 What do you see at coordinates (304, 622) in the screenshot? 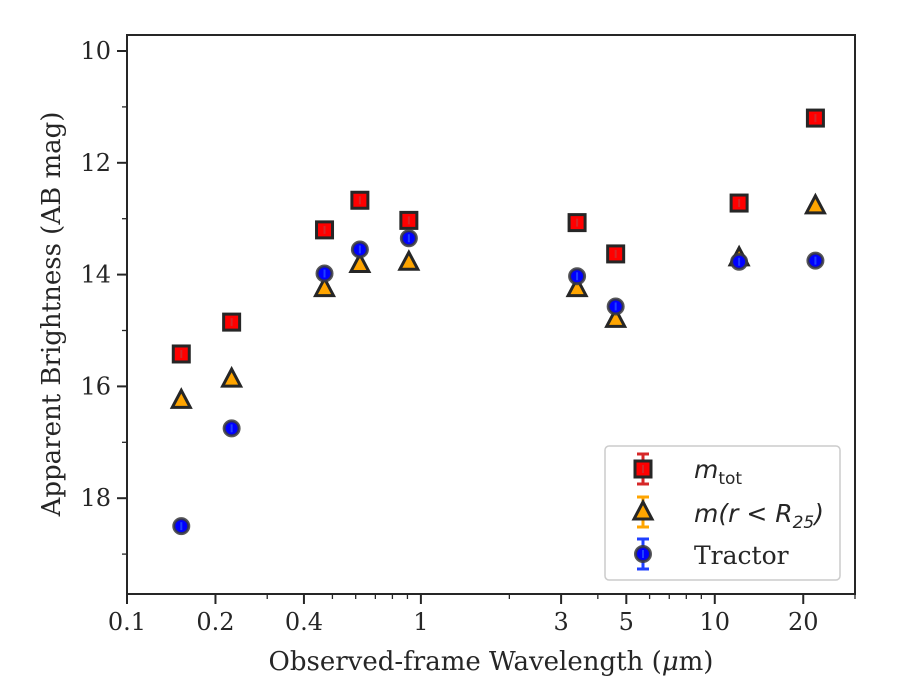
I see `x-tick-label: 0.4` at bounding box center [304, 622].